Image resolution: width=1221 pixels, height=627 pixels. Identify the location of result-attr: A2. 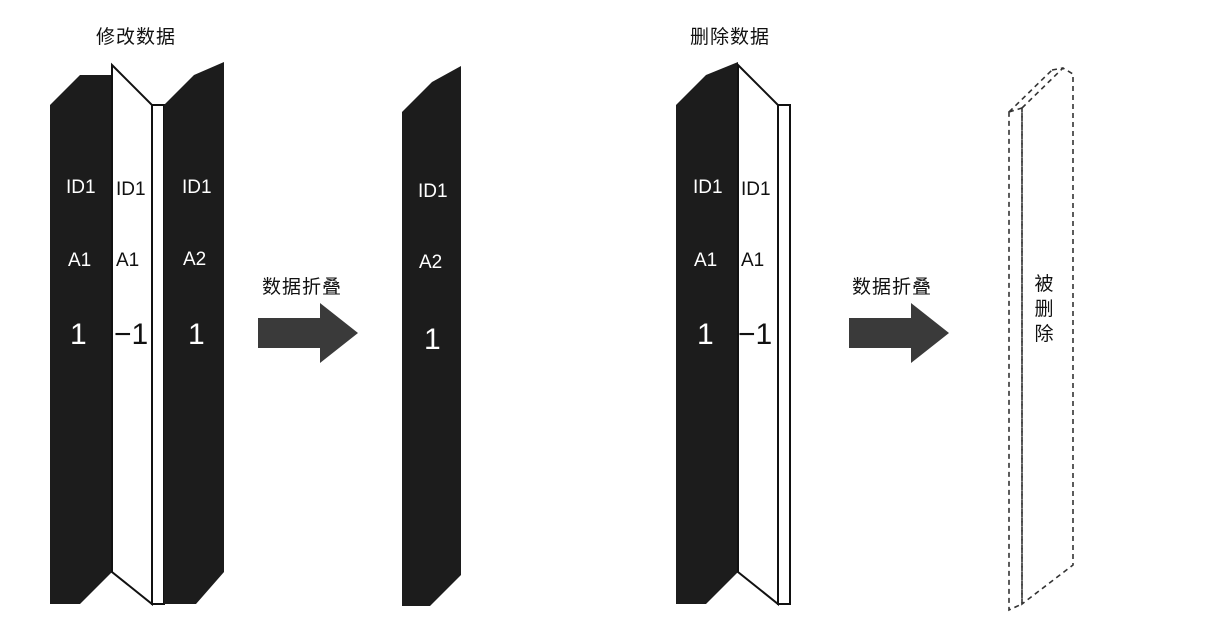
(431, 262).